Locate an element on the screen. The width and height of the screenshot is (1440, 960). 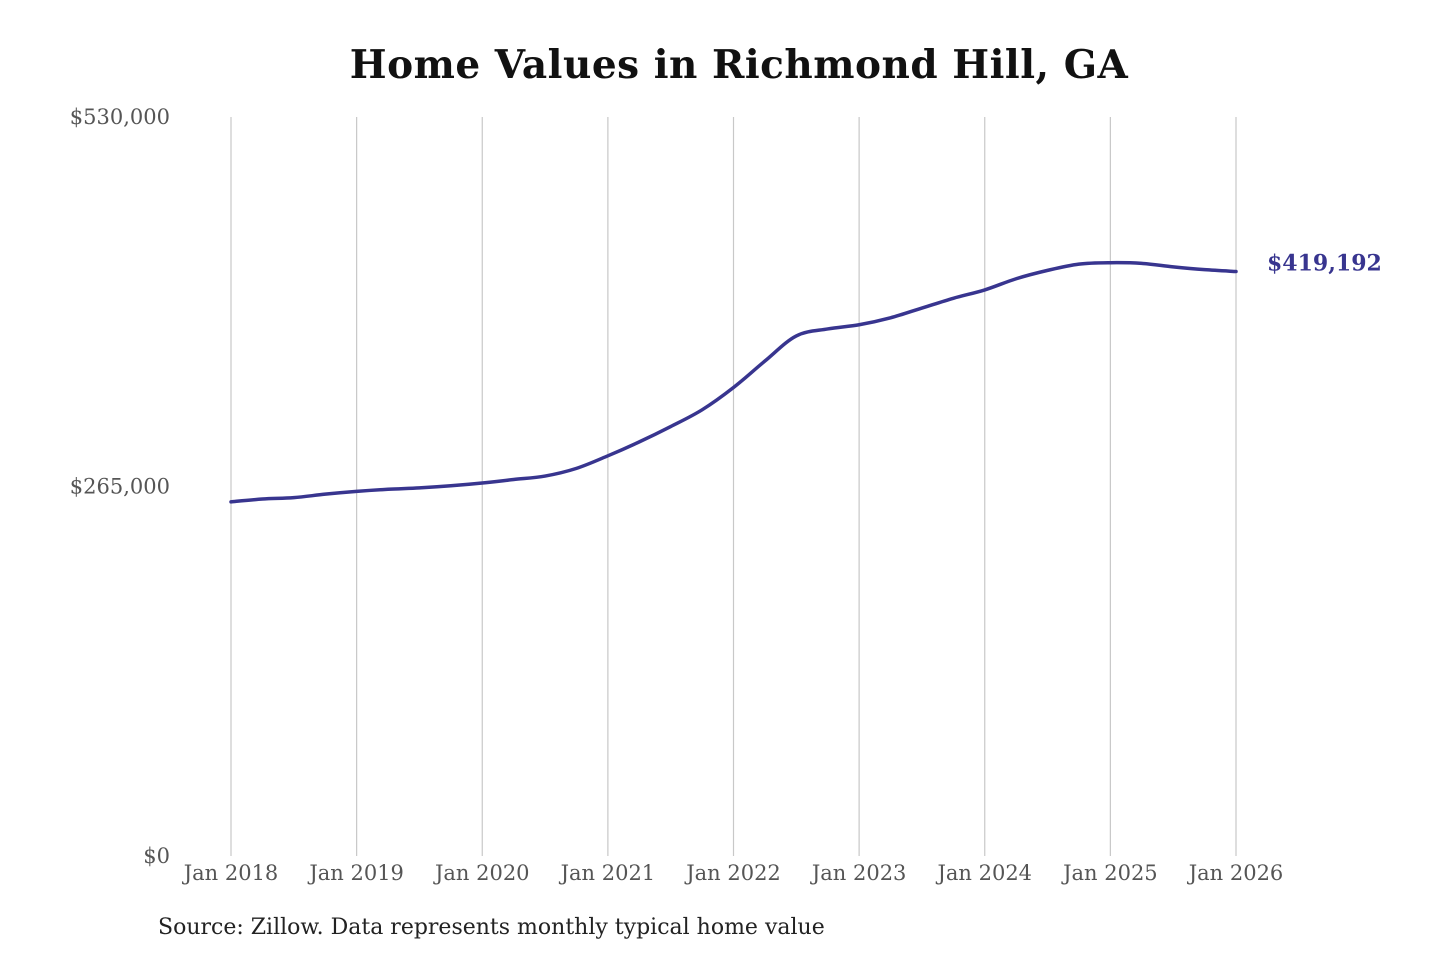
y-tick-label: $265,000 is located at coordinates (120, 487).